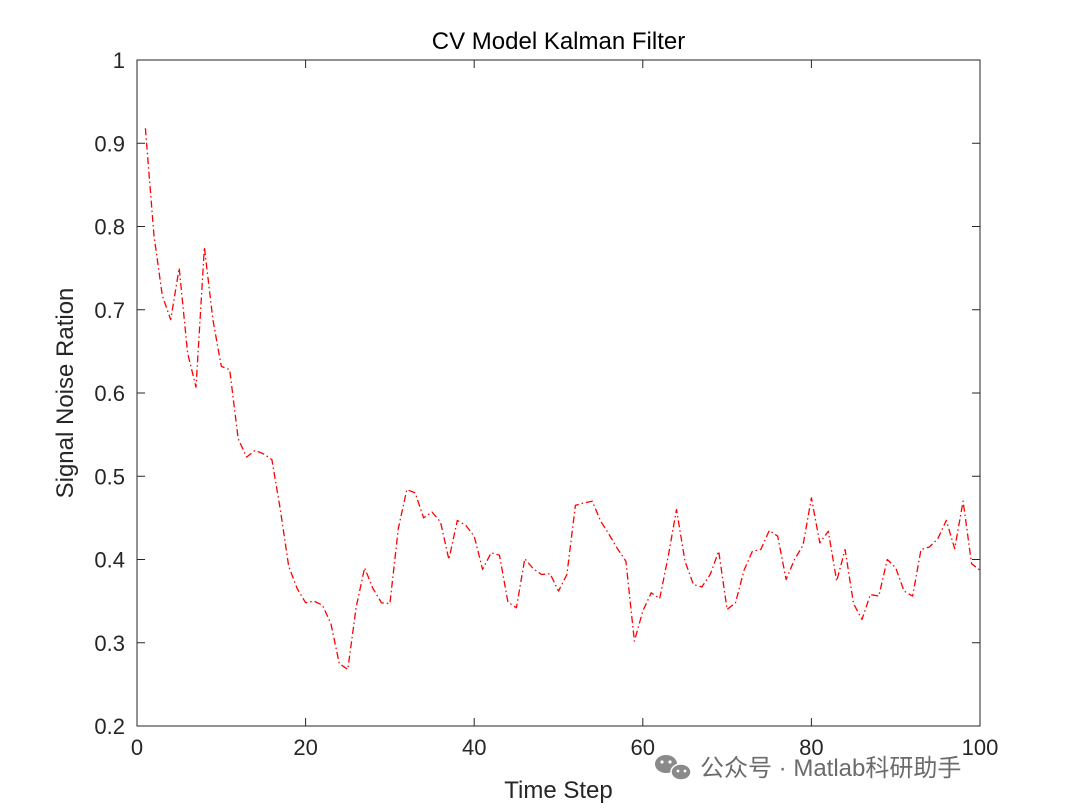 The height and width of the screenshot is (810, 1080). Describe the element at coordinates (109, 393) in the screenshot. I see `y-tick-label: 0.6` at that location.